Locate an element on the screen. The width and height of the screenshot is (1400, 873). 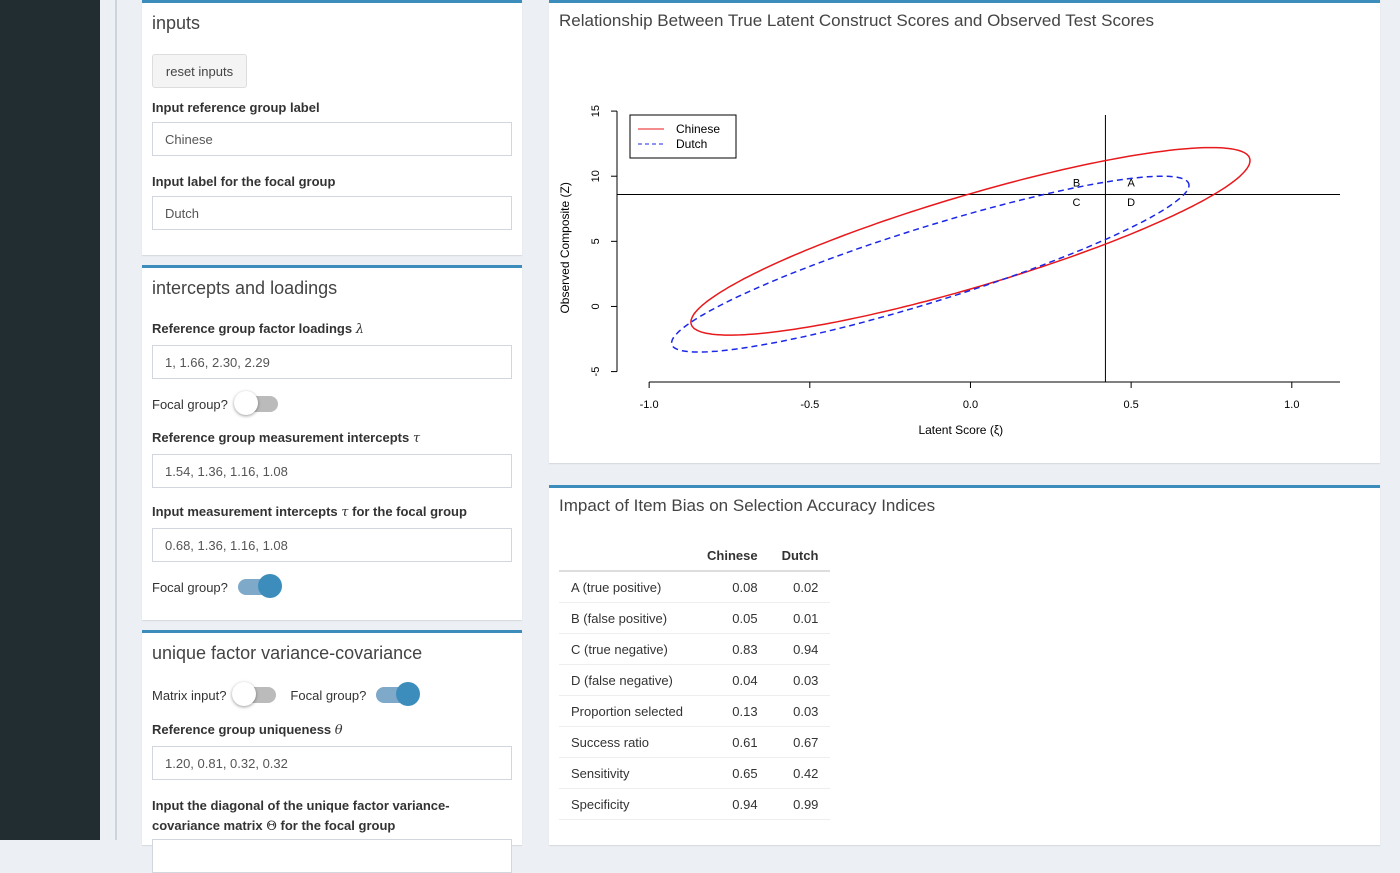
table-row: C (true negative) 0.83 0.94 is located at coordinates (695, 649).